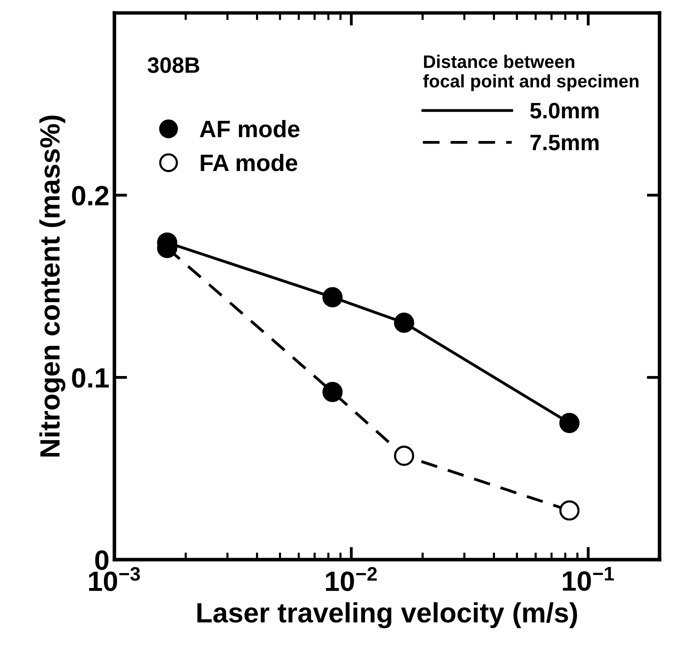 Image resolution: width=673 pixels, height=647 pixels. What do you see at coordinates (250, 129) in the screenshot?
I see `legend-label: AF mode` at bounding box center [250, 129].